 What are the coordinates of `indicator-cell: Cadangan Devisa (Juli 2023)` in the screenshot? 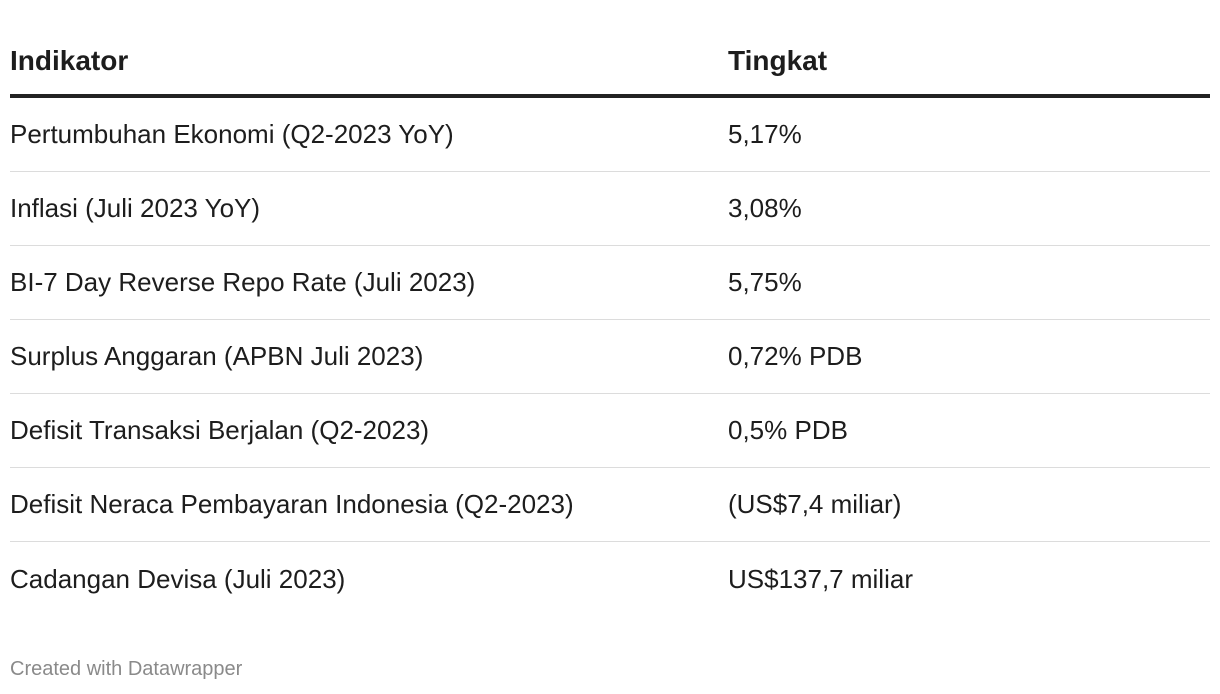 It's located at (178, 578).